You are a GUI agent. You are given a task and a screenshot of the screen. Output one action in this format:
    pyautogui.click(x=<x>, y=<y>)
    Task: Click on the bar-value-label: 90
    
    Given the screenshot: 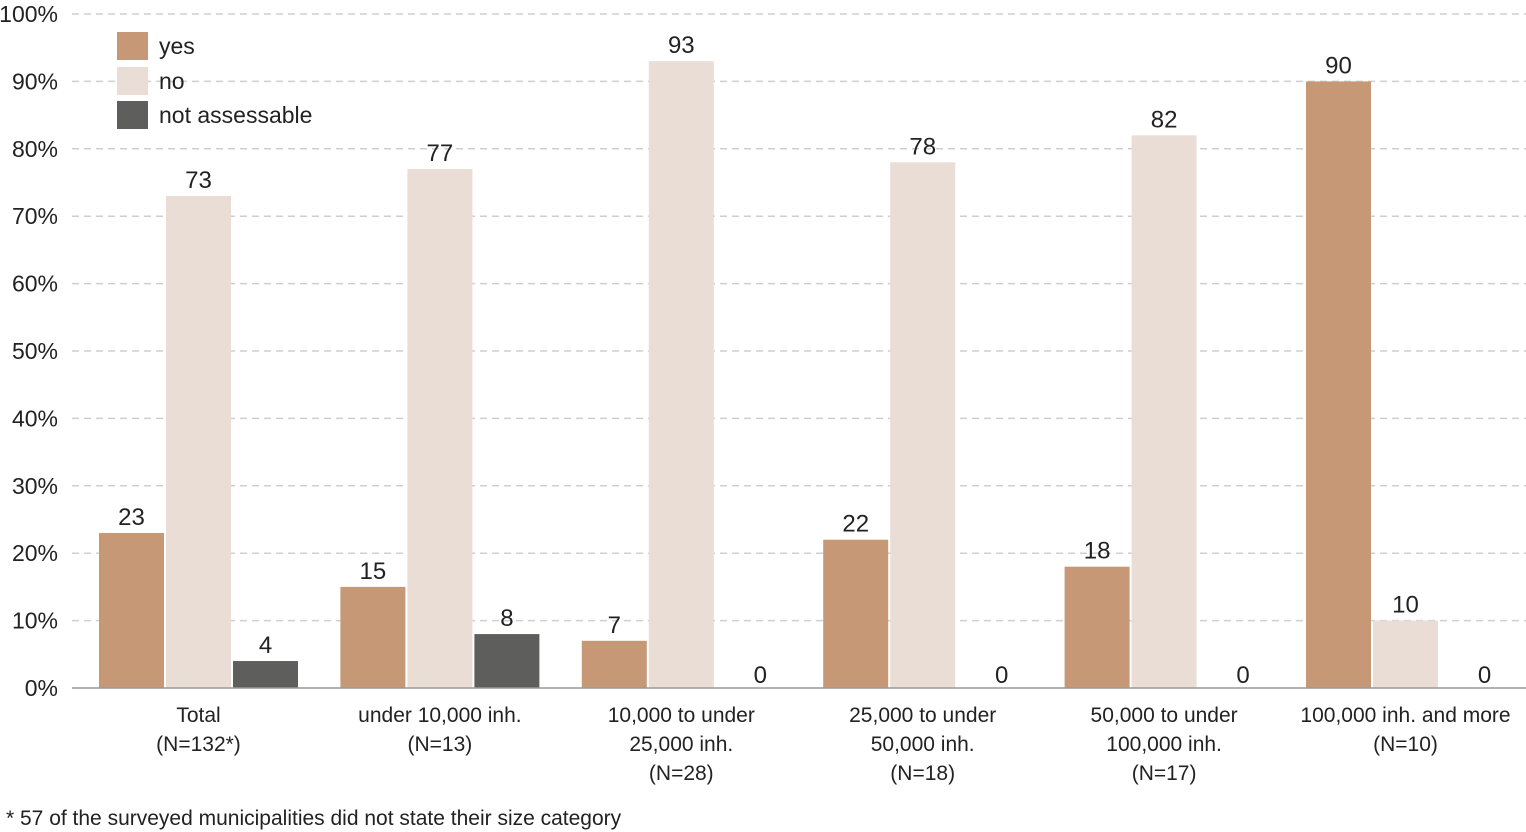 What is the action you would take?
    pyautogui.click(x=1338, y=65)
    